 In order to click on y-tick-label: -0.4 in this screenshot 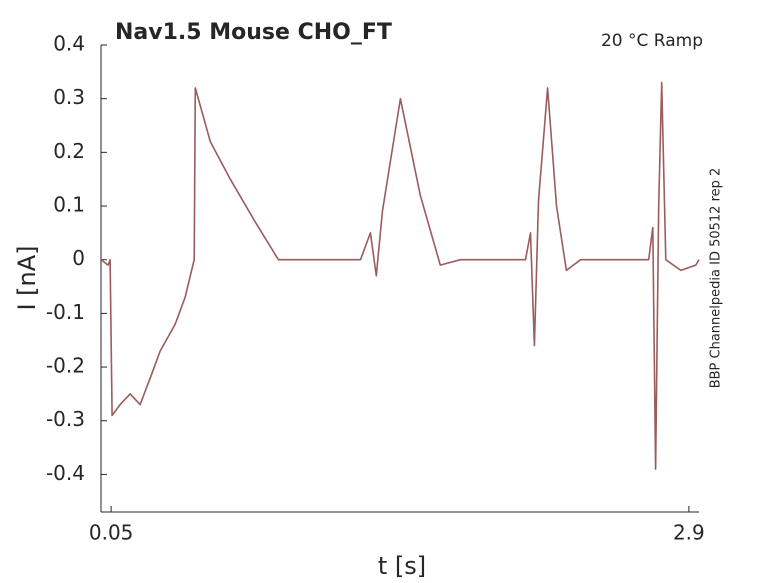, I will do `click(65, 473)`.